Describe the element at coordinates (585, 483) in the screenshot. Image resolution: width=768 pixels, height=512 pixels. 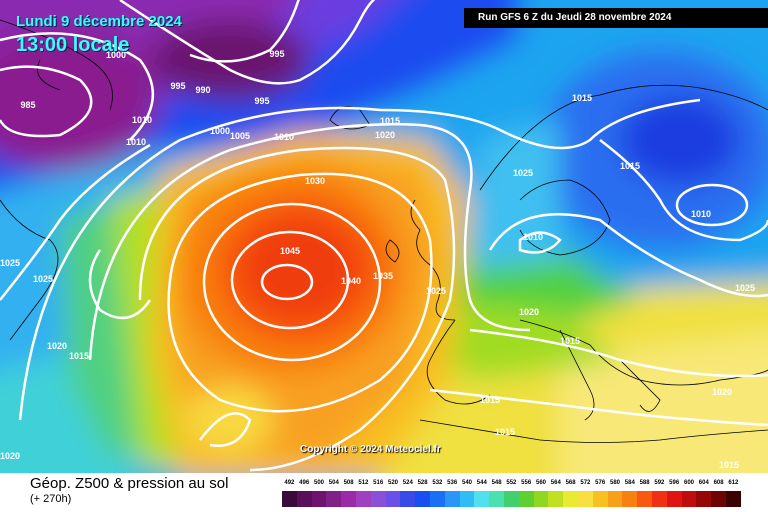
I see `legend-label: 572` at that location.